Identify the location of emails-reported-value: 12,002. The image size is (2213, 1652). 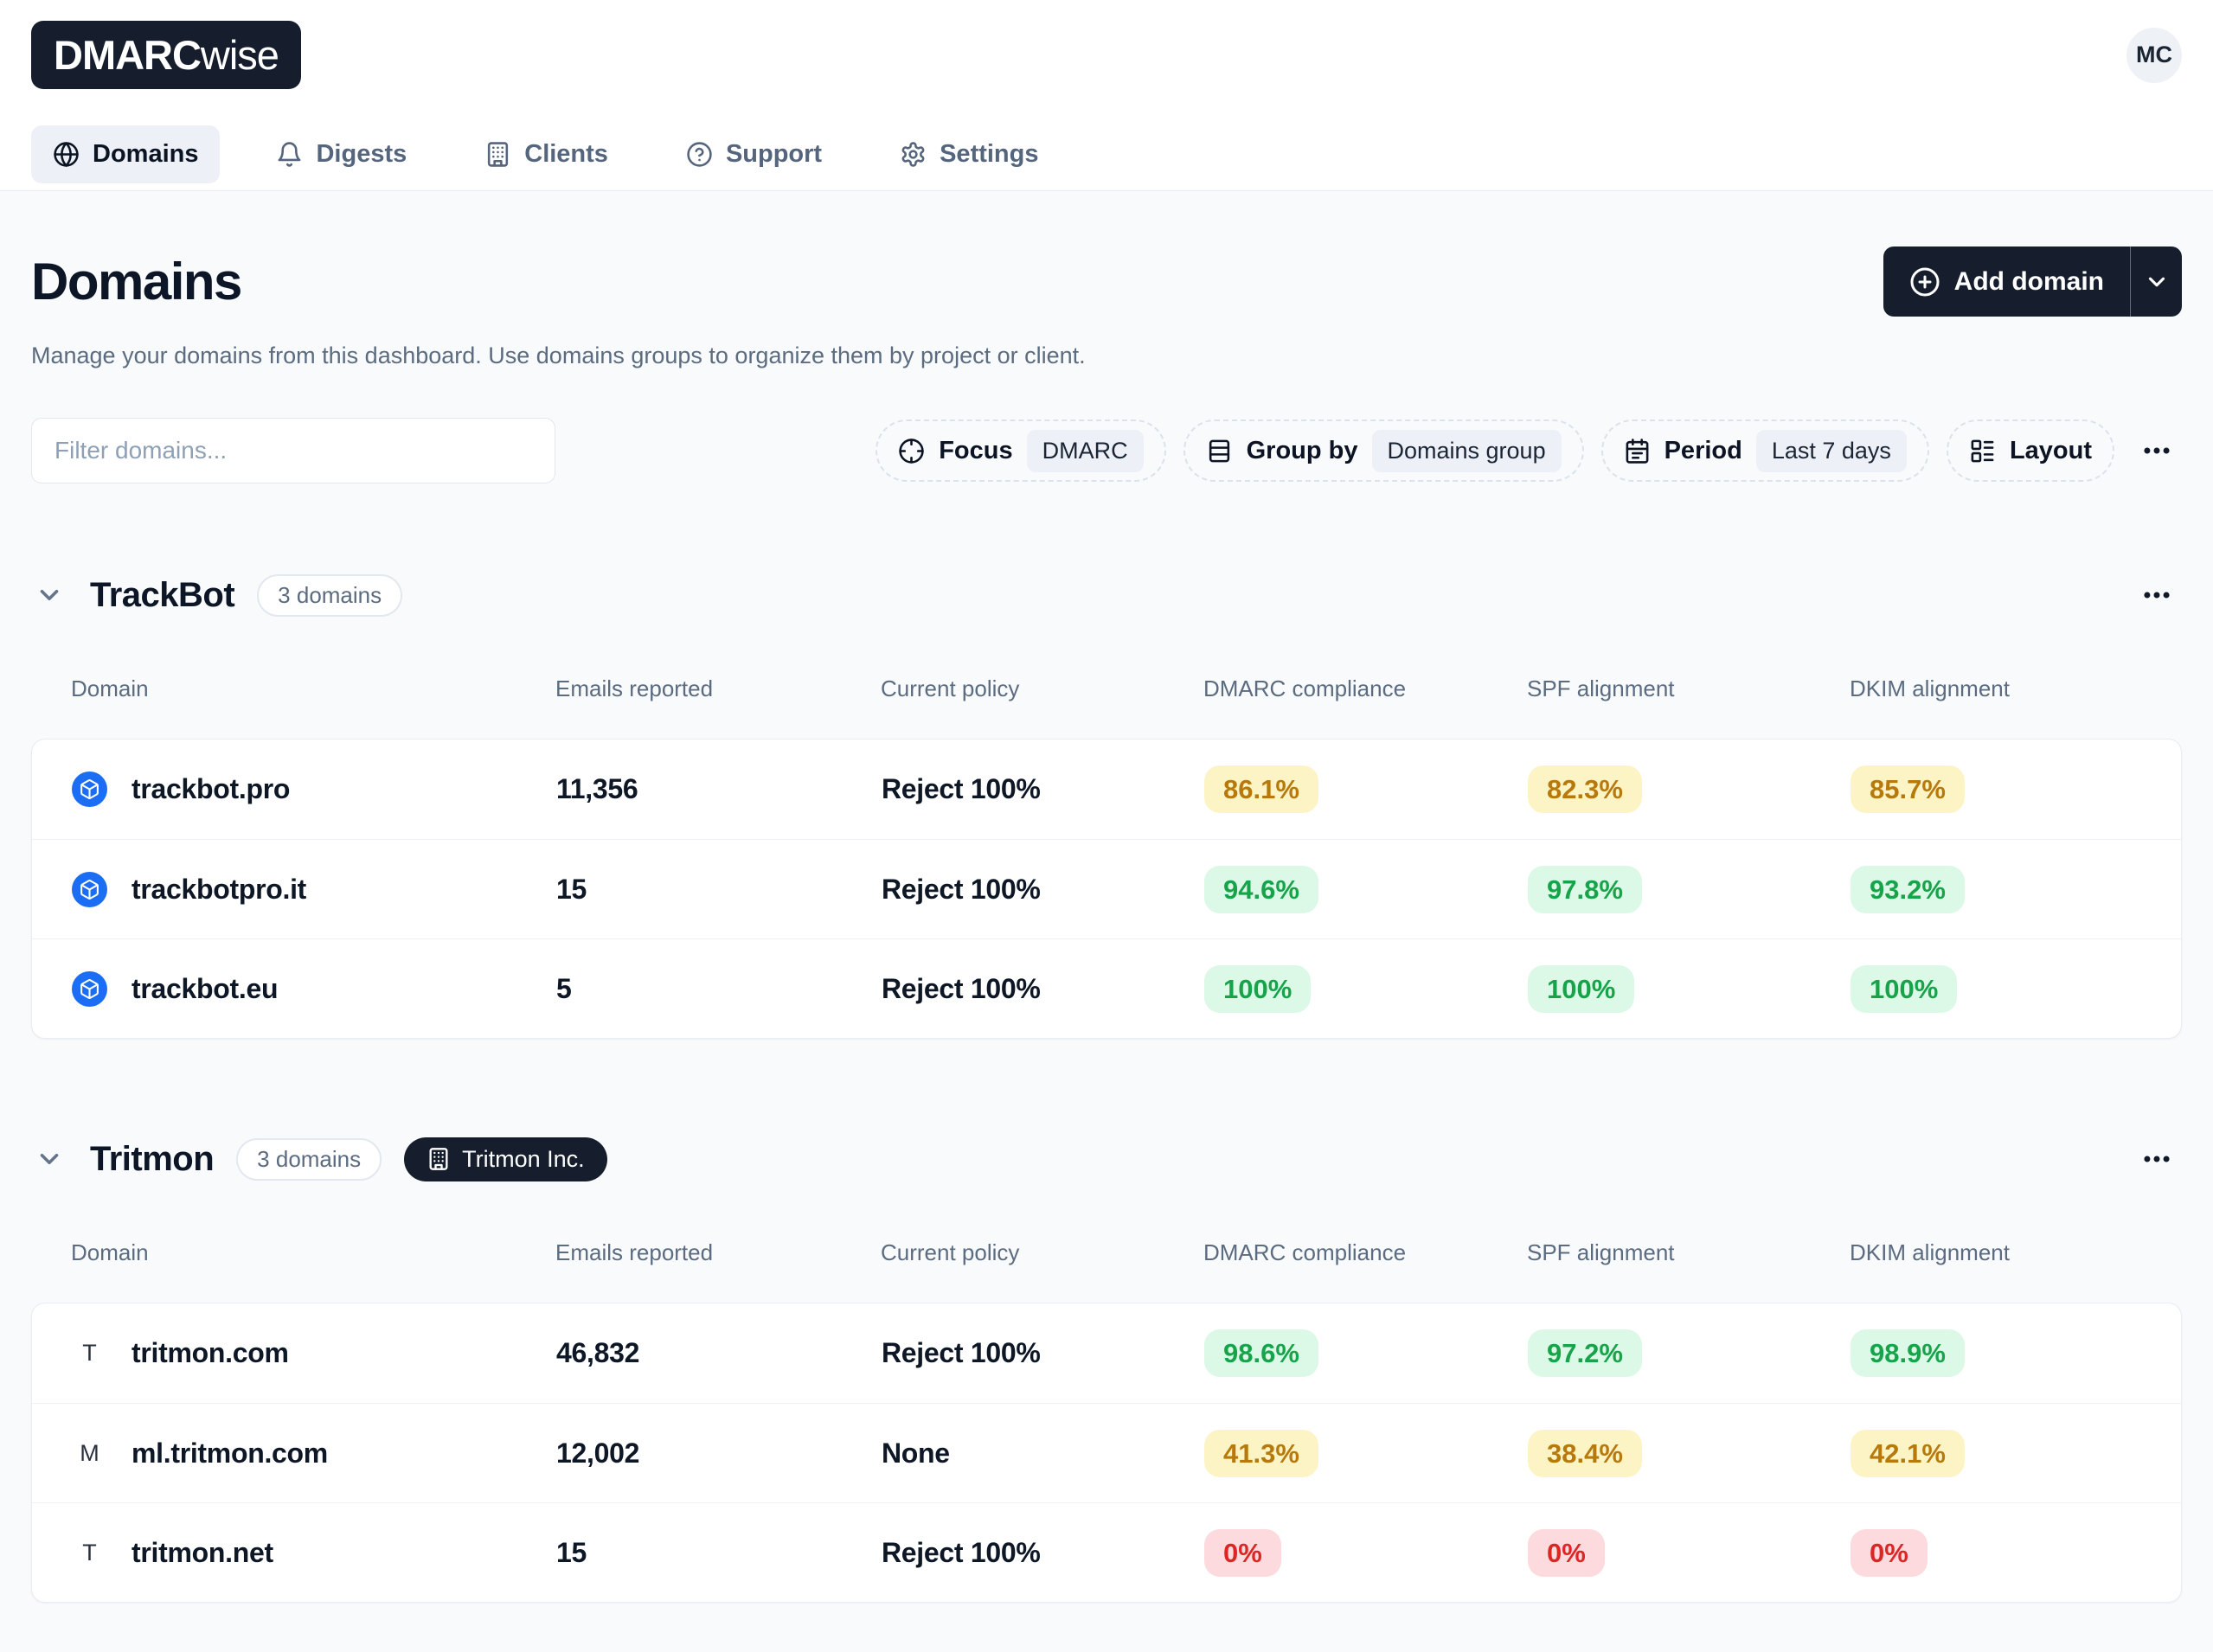
(598, 1453).